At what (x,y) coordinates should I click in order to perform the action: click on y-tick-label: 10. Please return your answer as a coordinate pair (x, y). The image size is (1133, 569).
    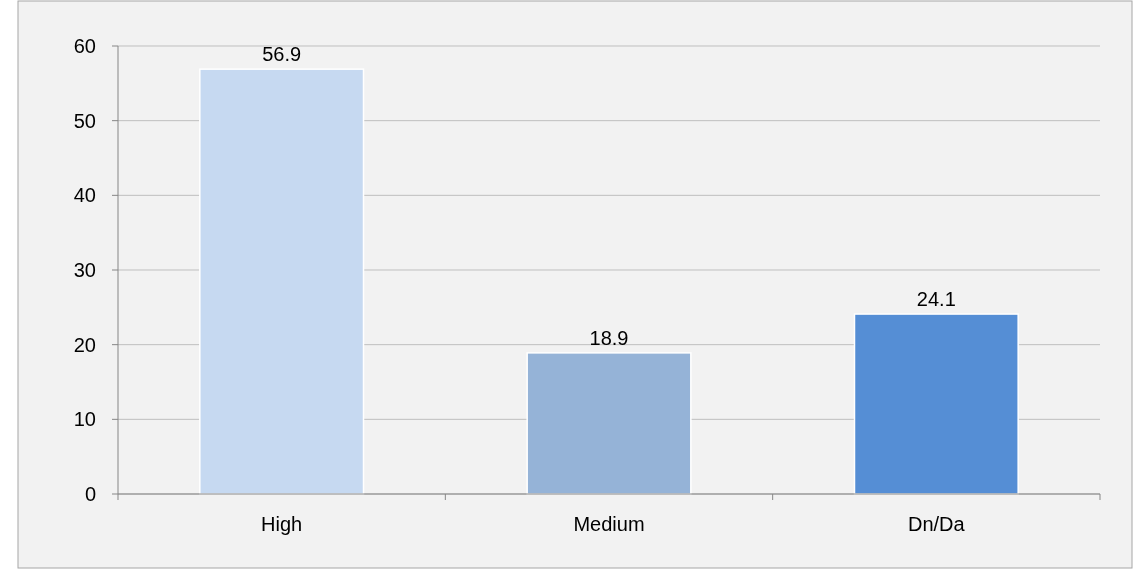
    Looking at the image, I should click on (84, 419).